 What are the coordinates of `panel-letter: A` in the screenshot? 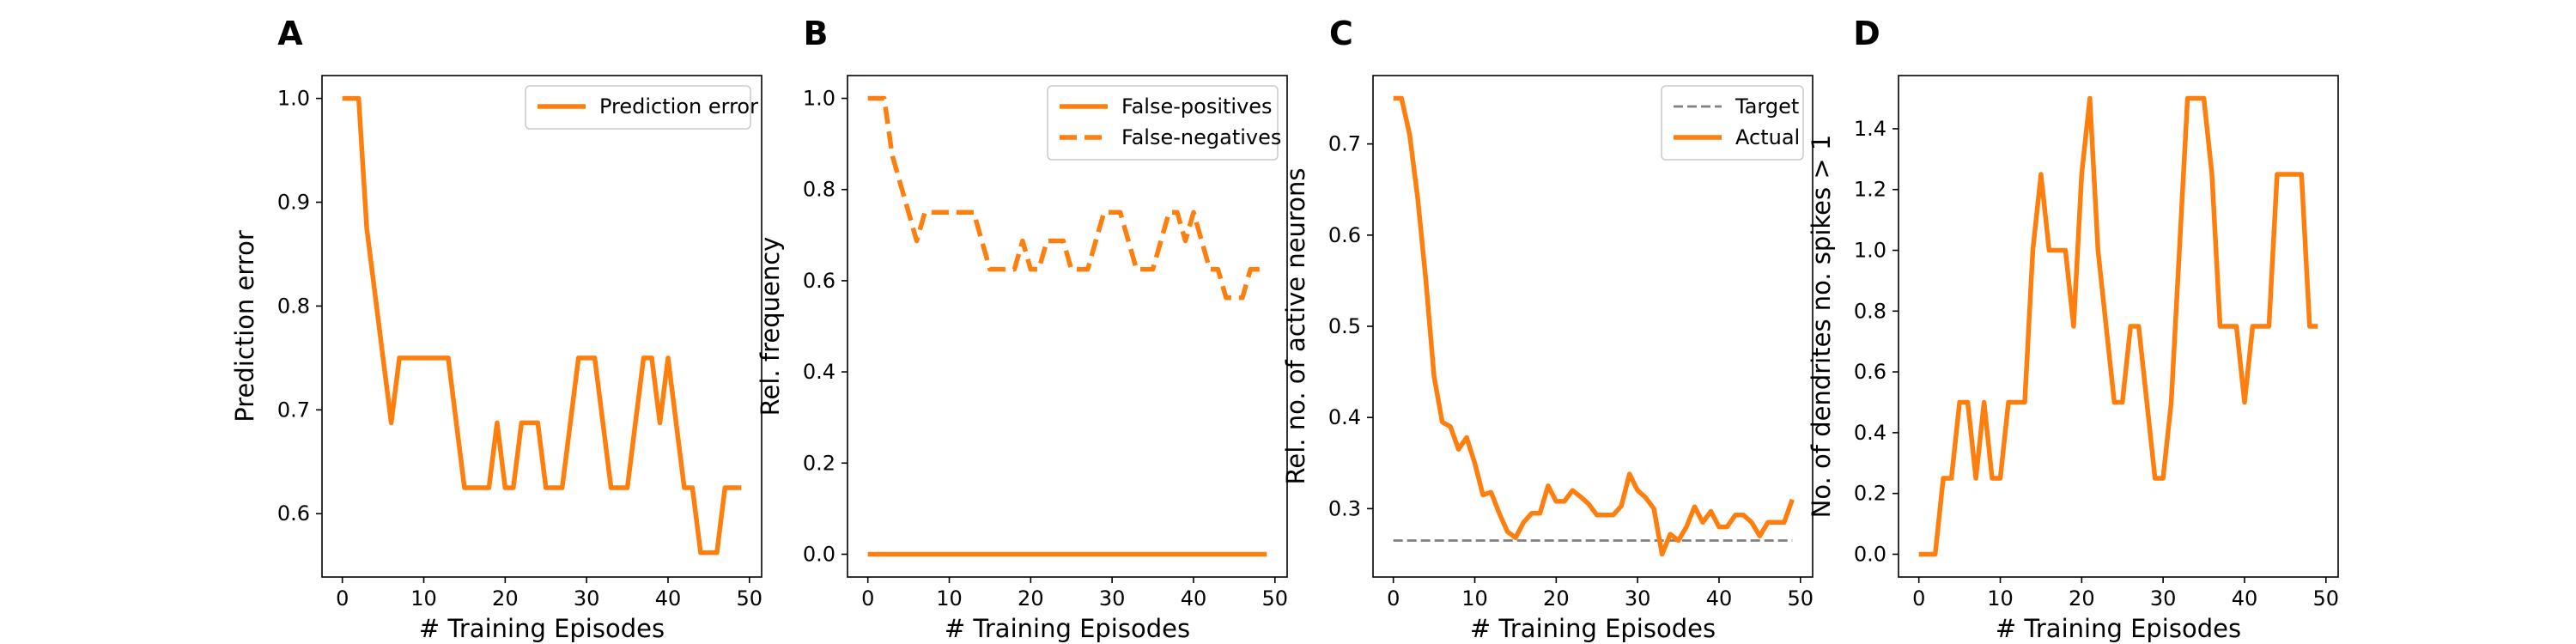 It's located at (290, 33).